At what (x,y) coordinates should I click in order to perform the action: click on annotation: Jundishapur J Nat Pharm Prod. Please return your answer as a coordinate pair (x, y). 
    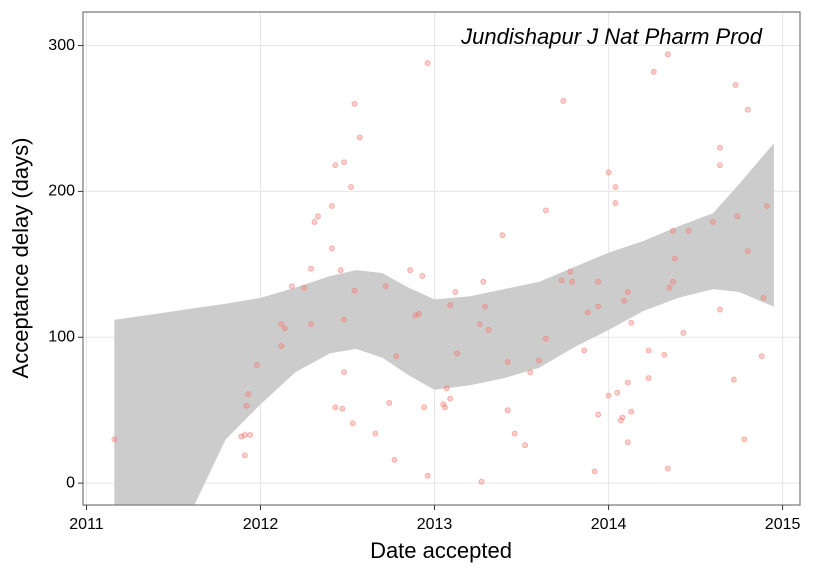
    Looking at the image, I should click on (611, 36).